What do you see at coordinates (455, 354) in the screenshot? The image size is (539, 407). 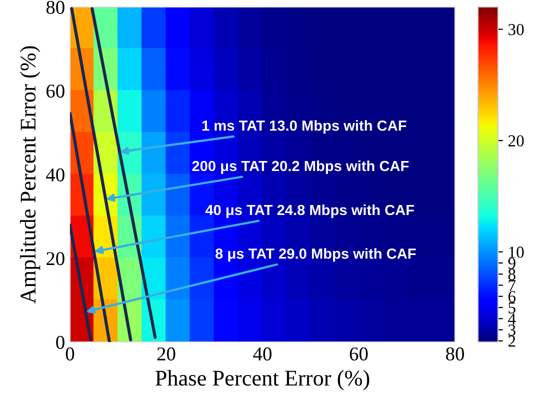 I see `x-tick-label: 80` at bounding box center [455, 354].